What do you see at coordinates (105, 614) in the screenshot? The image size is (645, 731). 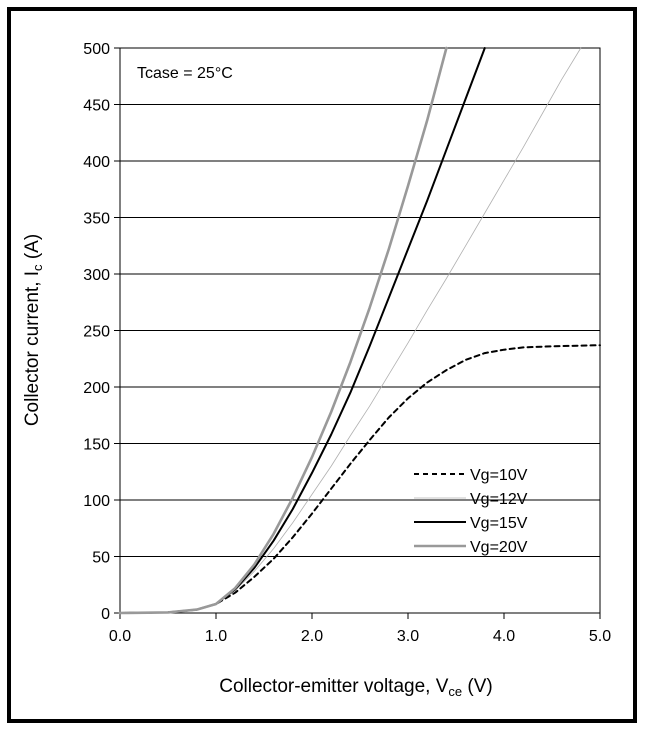 I see `y-tick-label: 0` at bounding box center [105, 614].